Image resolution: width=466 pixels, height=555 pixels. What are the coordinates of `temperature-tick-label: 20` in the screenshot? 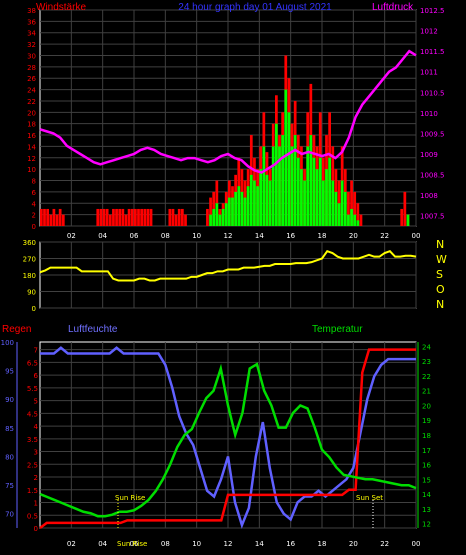 It's located at (426, 406).